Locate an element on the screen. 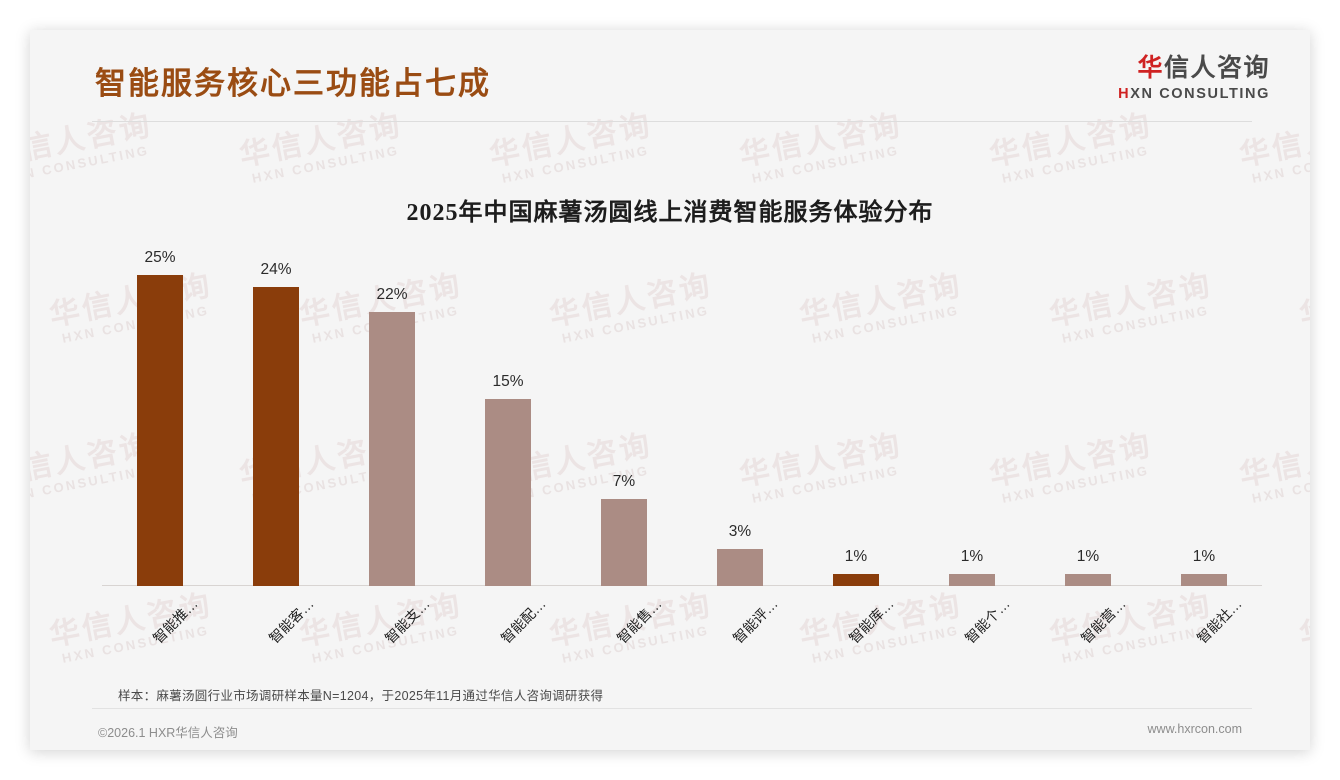  page-title: 智能服务核心三功能占七成 is located at coordinates (293, 83).